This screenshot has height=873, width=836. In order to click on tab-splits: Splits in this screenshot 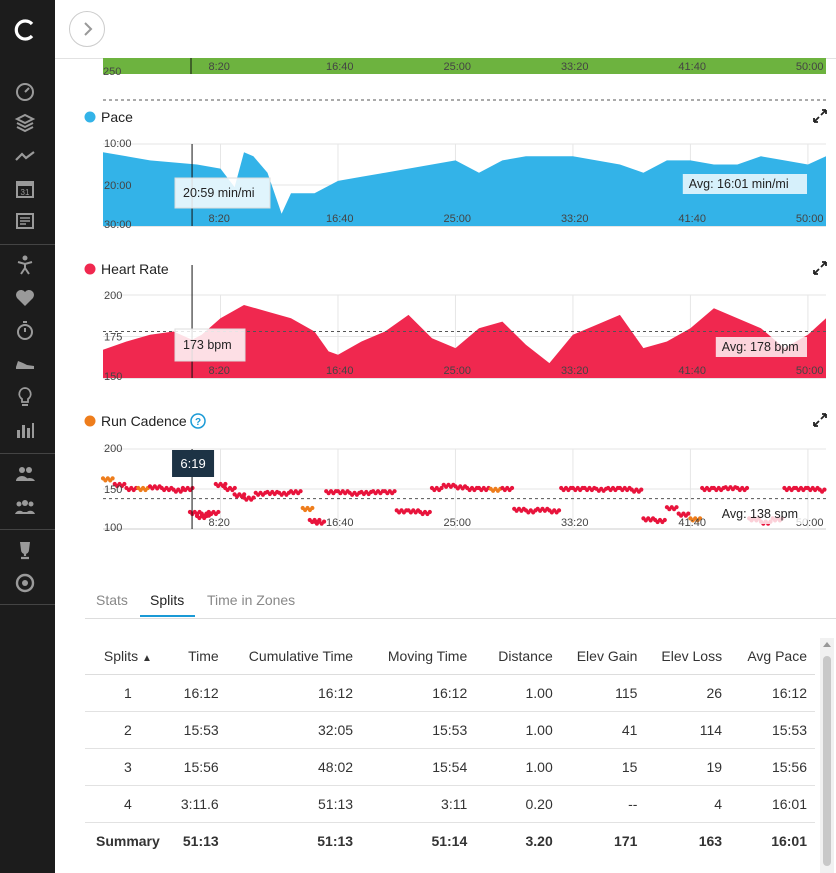, I will do `click(167, 600)`.